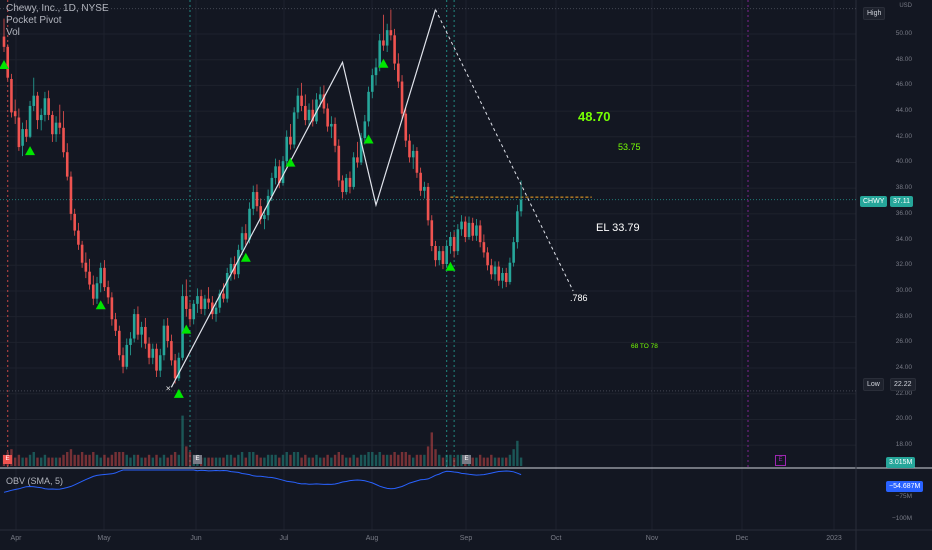 This screenshot has width=932, height=550. Describe the element at coordinates (903, 342) in the screenshot. I see `price-tick-label: 26.00` at that location.